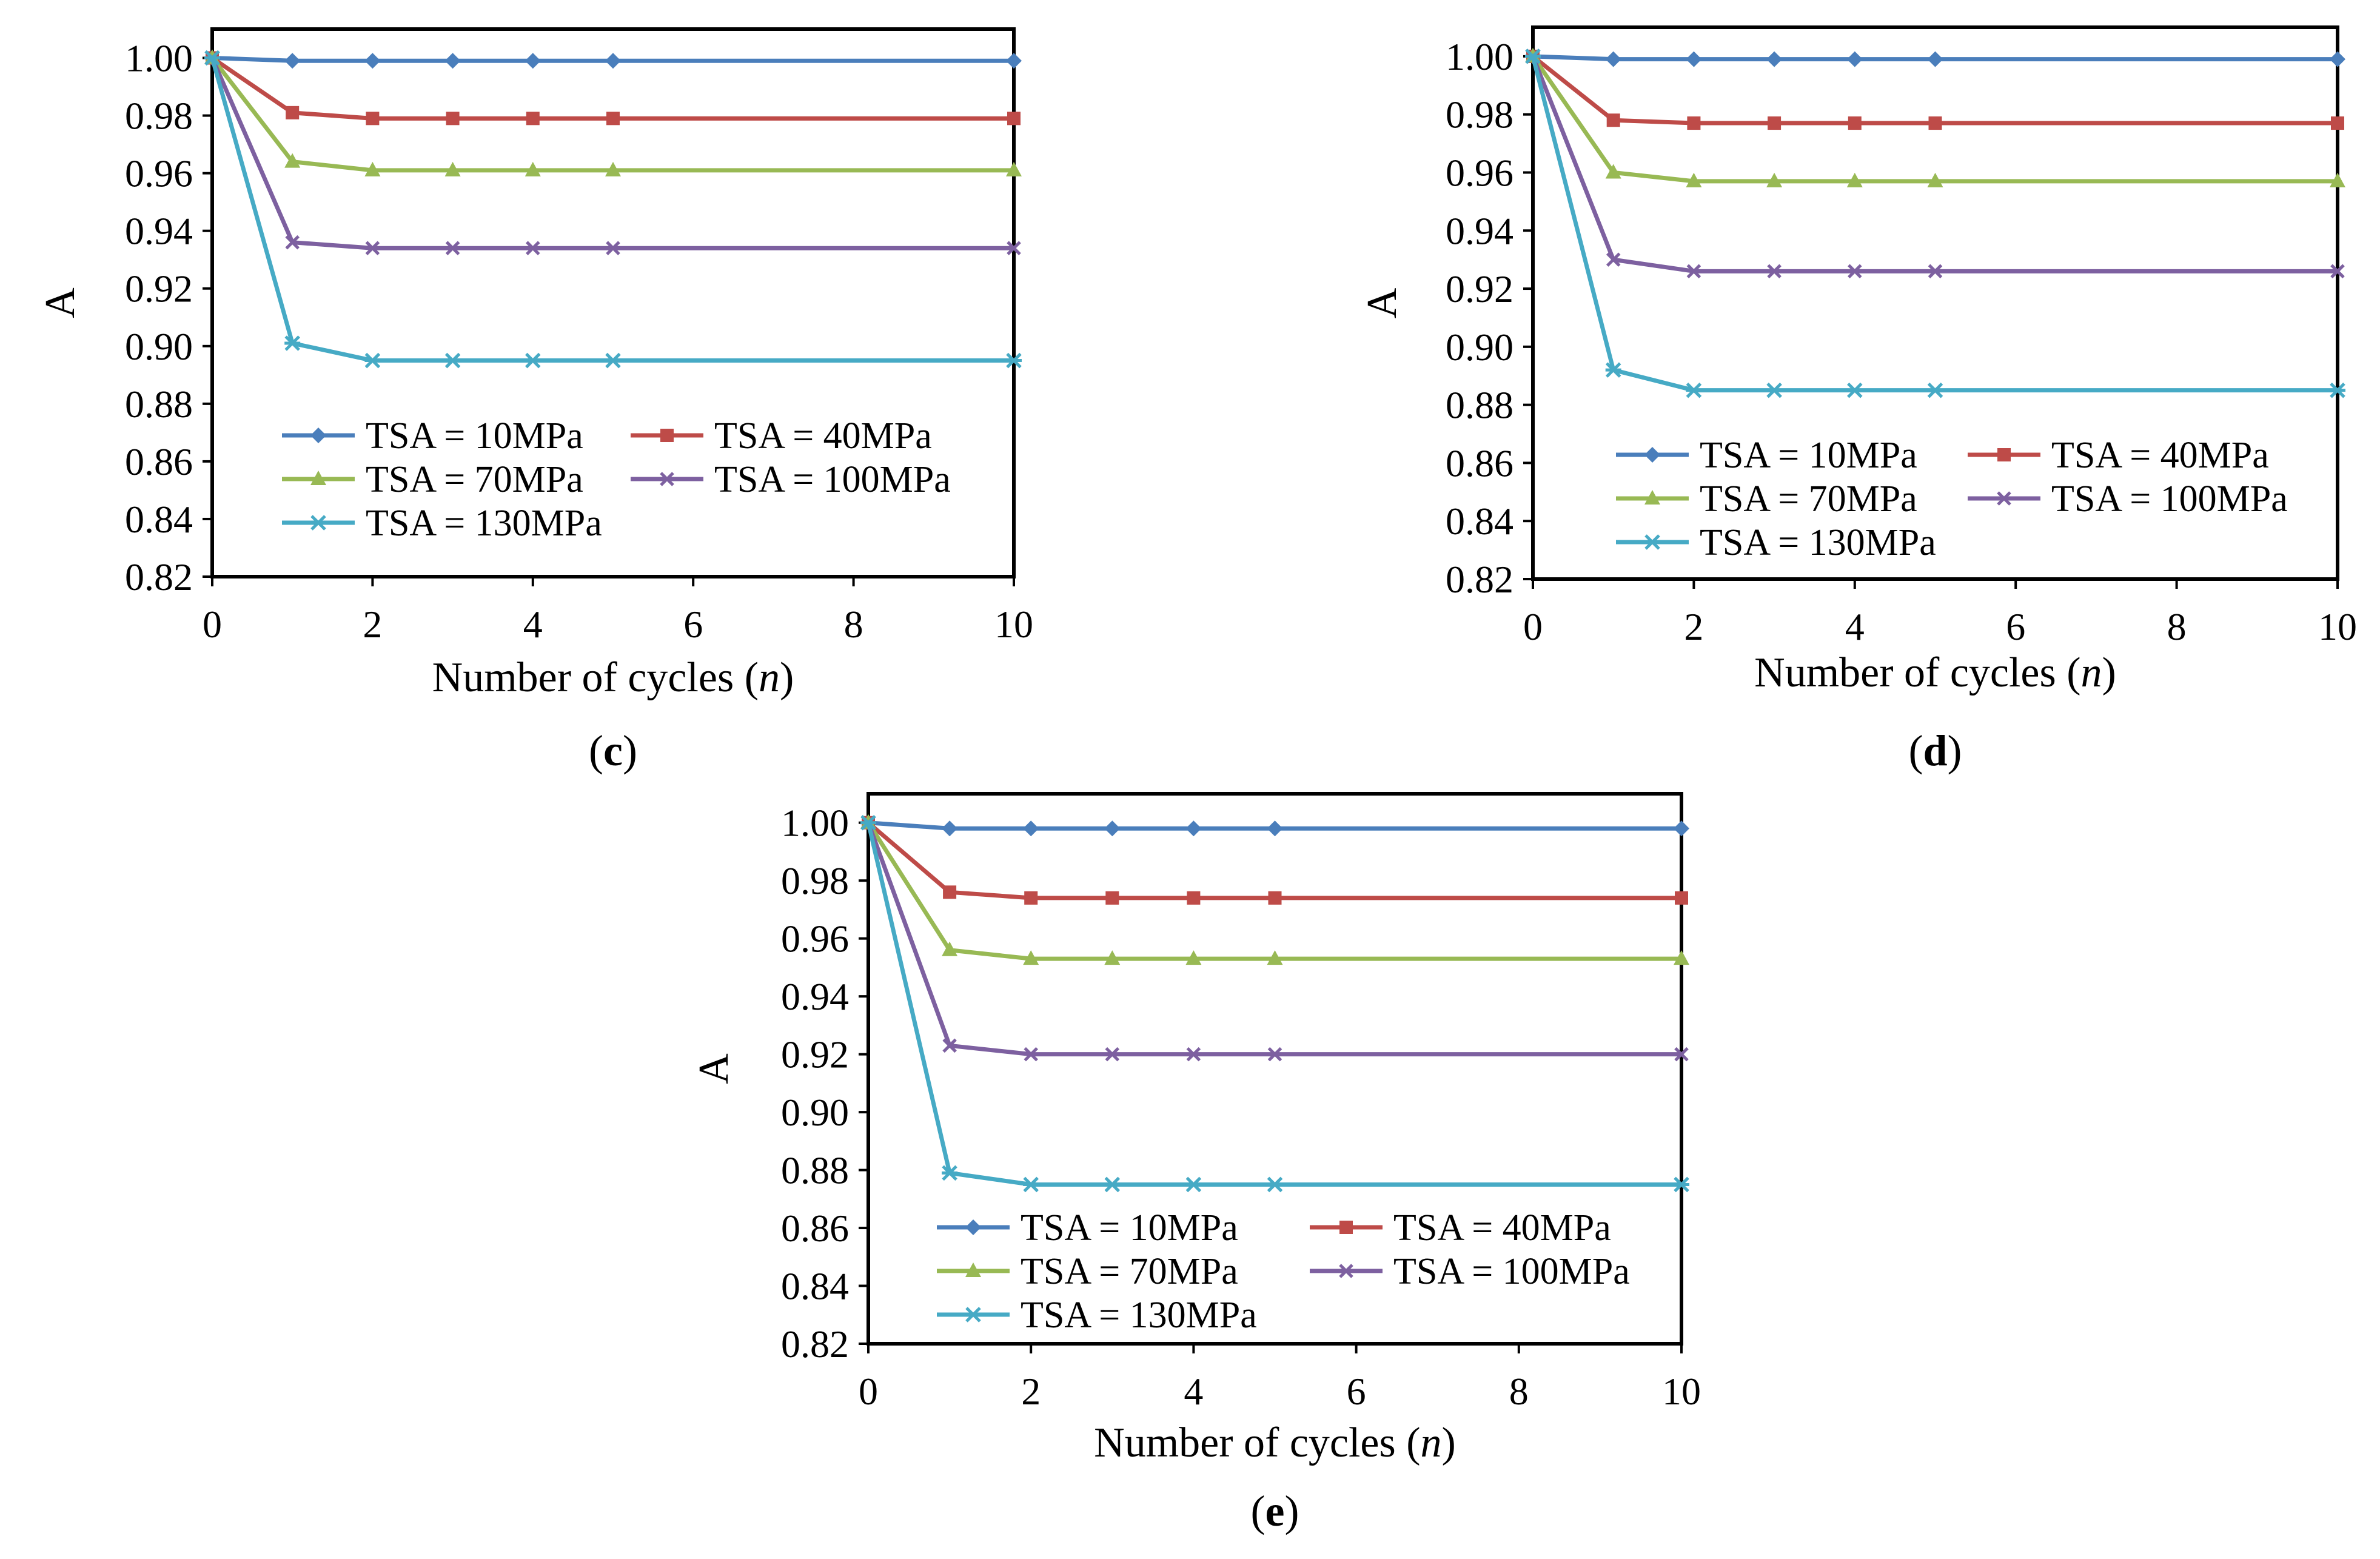 The height and width of the screenshot is (1559, 2380). Describe the element at coordinates (474, 480) in the screenshot. I see `legend-label: TSA = 70MPa` at that location.